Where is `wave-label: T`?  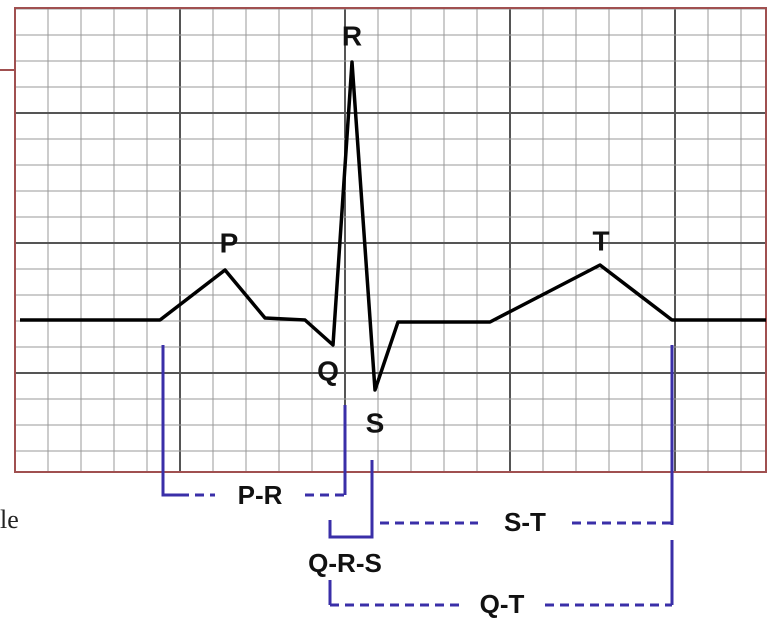 wave-label: T is located at coordinates (600, 240).